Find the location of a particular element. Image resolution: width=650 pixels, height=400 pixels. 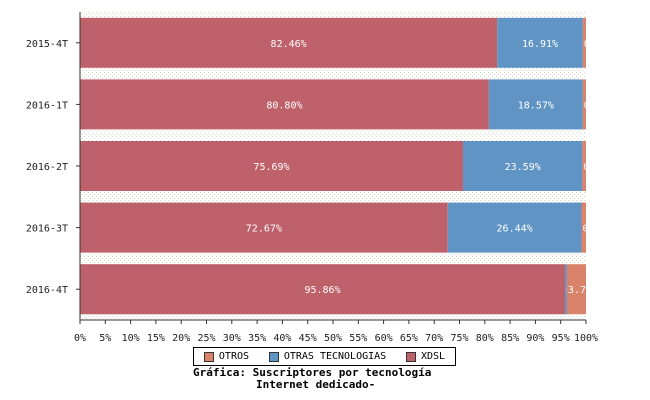

bar-otros-2016-1T is located at coordinates (584, 104).